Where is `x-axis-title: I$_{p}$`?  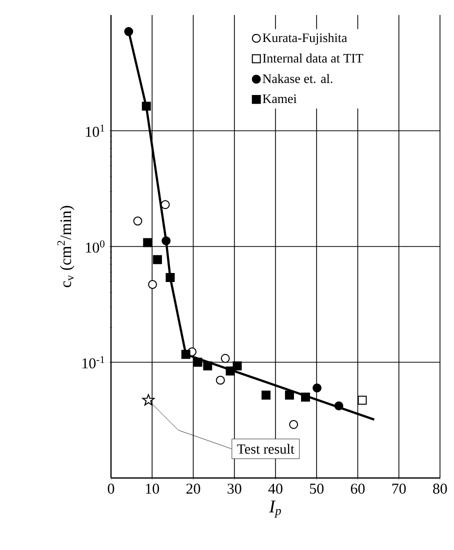
x-axis-title: I$_{p}$ is located at coordinates (275, 509).